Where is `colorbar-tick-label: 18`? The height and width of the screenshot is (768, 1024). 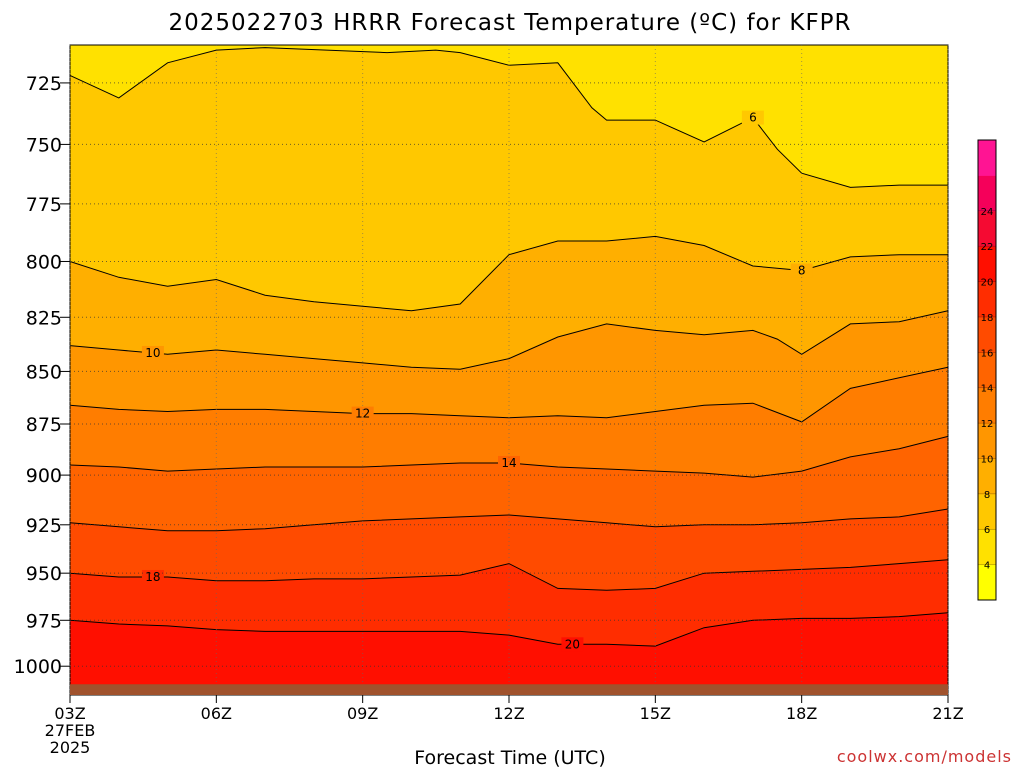
colorbar-tick-label: 18 is located at coordinates (987, 318).